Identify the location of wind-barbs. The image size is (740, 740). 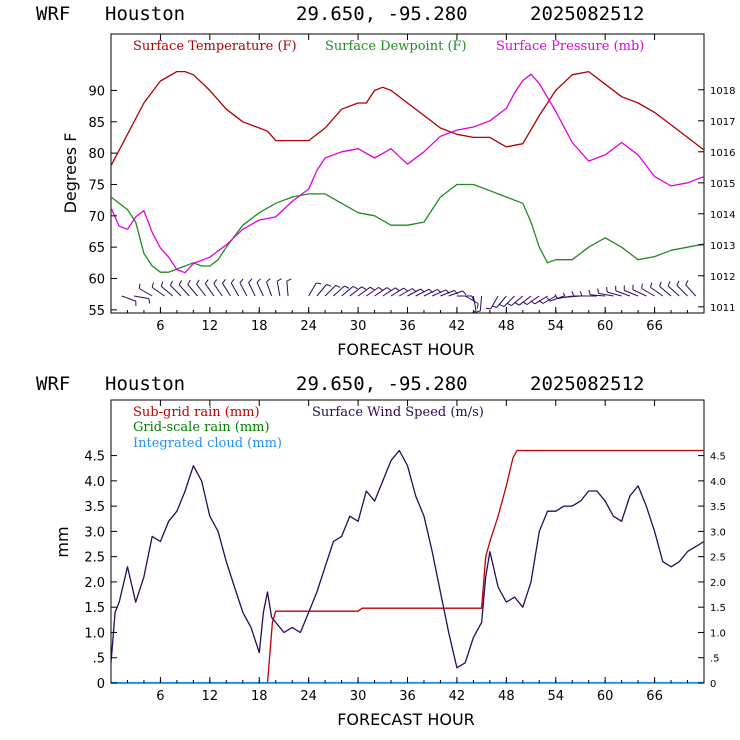
(409, 296).